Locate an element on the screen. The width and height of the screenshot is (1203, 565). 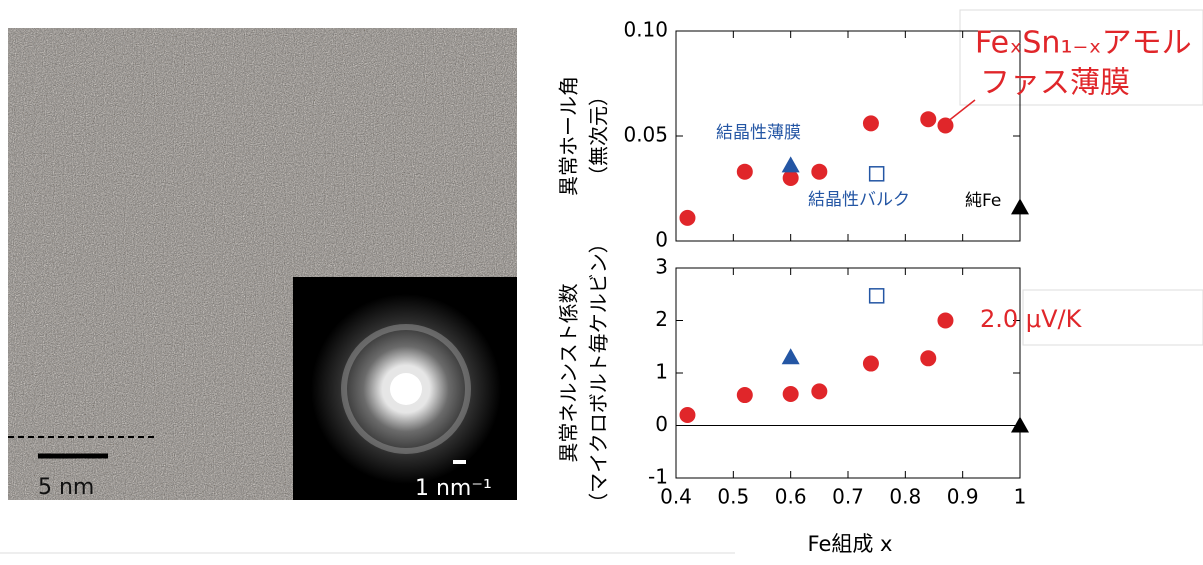
y-axis-label: 異常ネルンスト係数 is located at coordinates (569, 372).